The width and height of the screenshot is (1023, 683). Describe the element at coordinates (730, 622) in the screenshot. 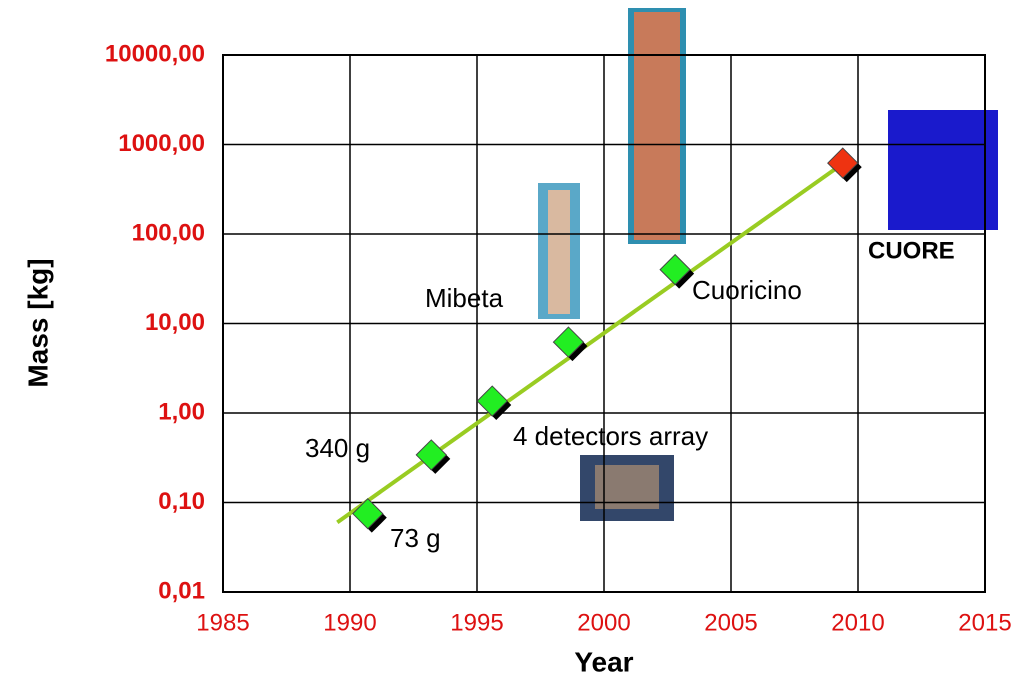

I see `x-tick-label: 2005` at that location.